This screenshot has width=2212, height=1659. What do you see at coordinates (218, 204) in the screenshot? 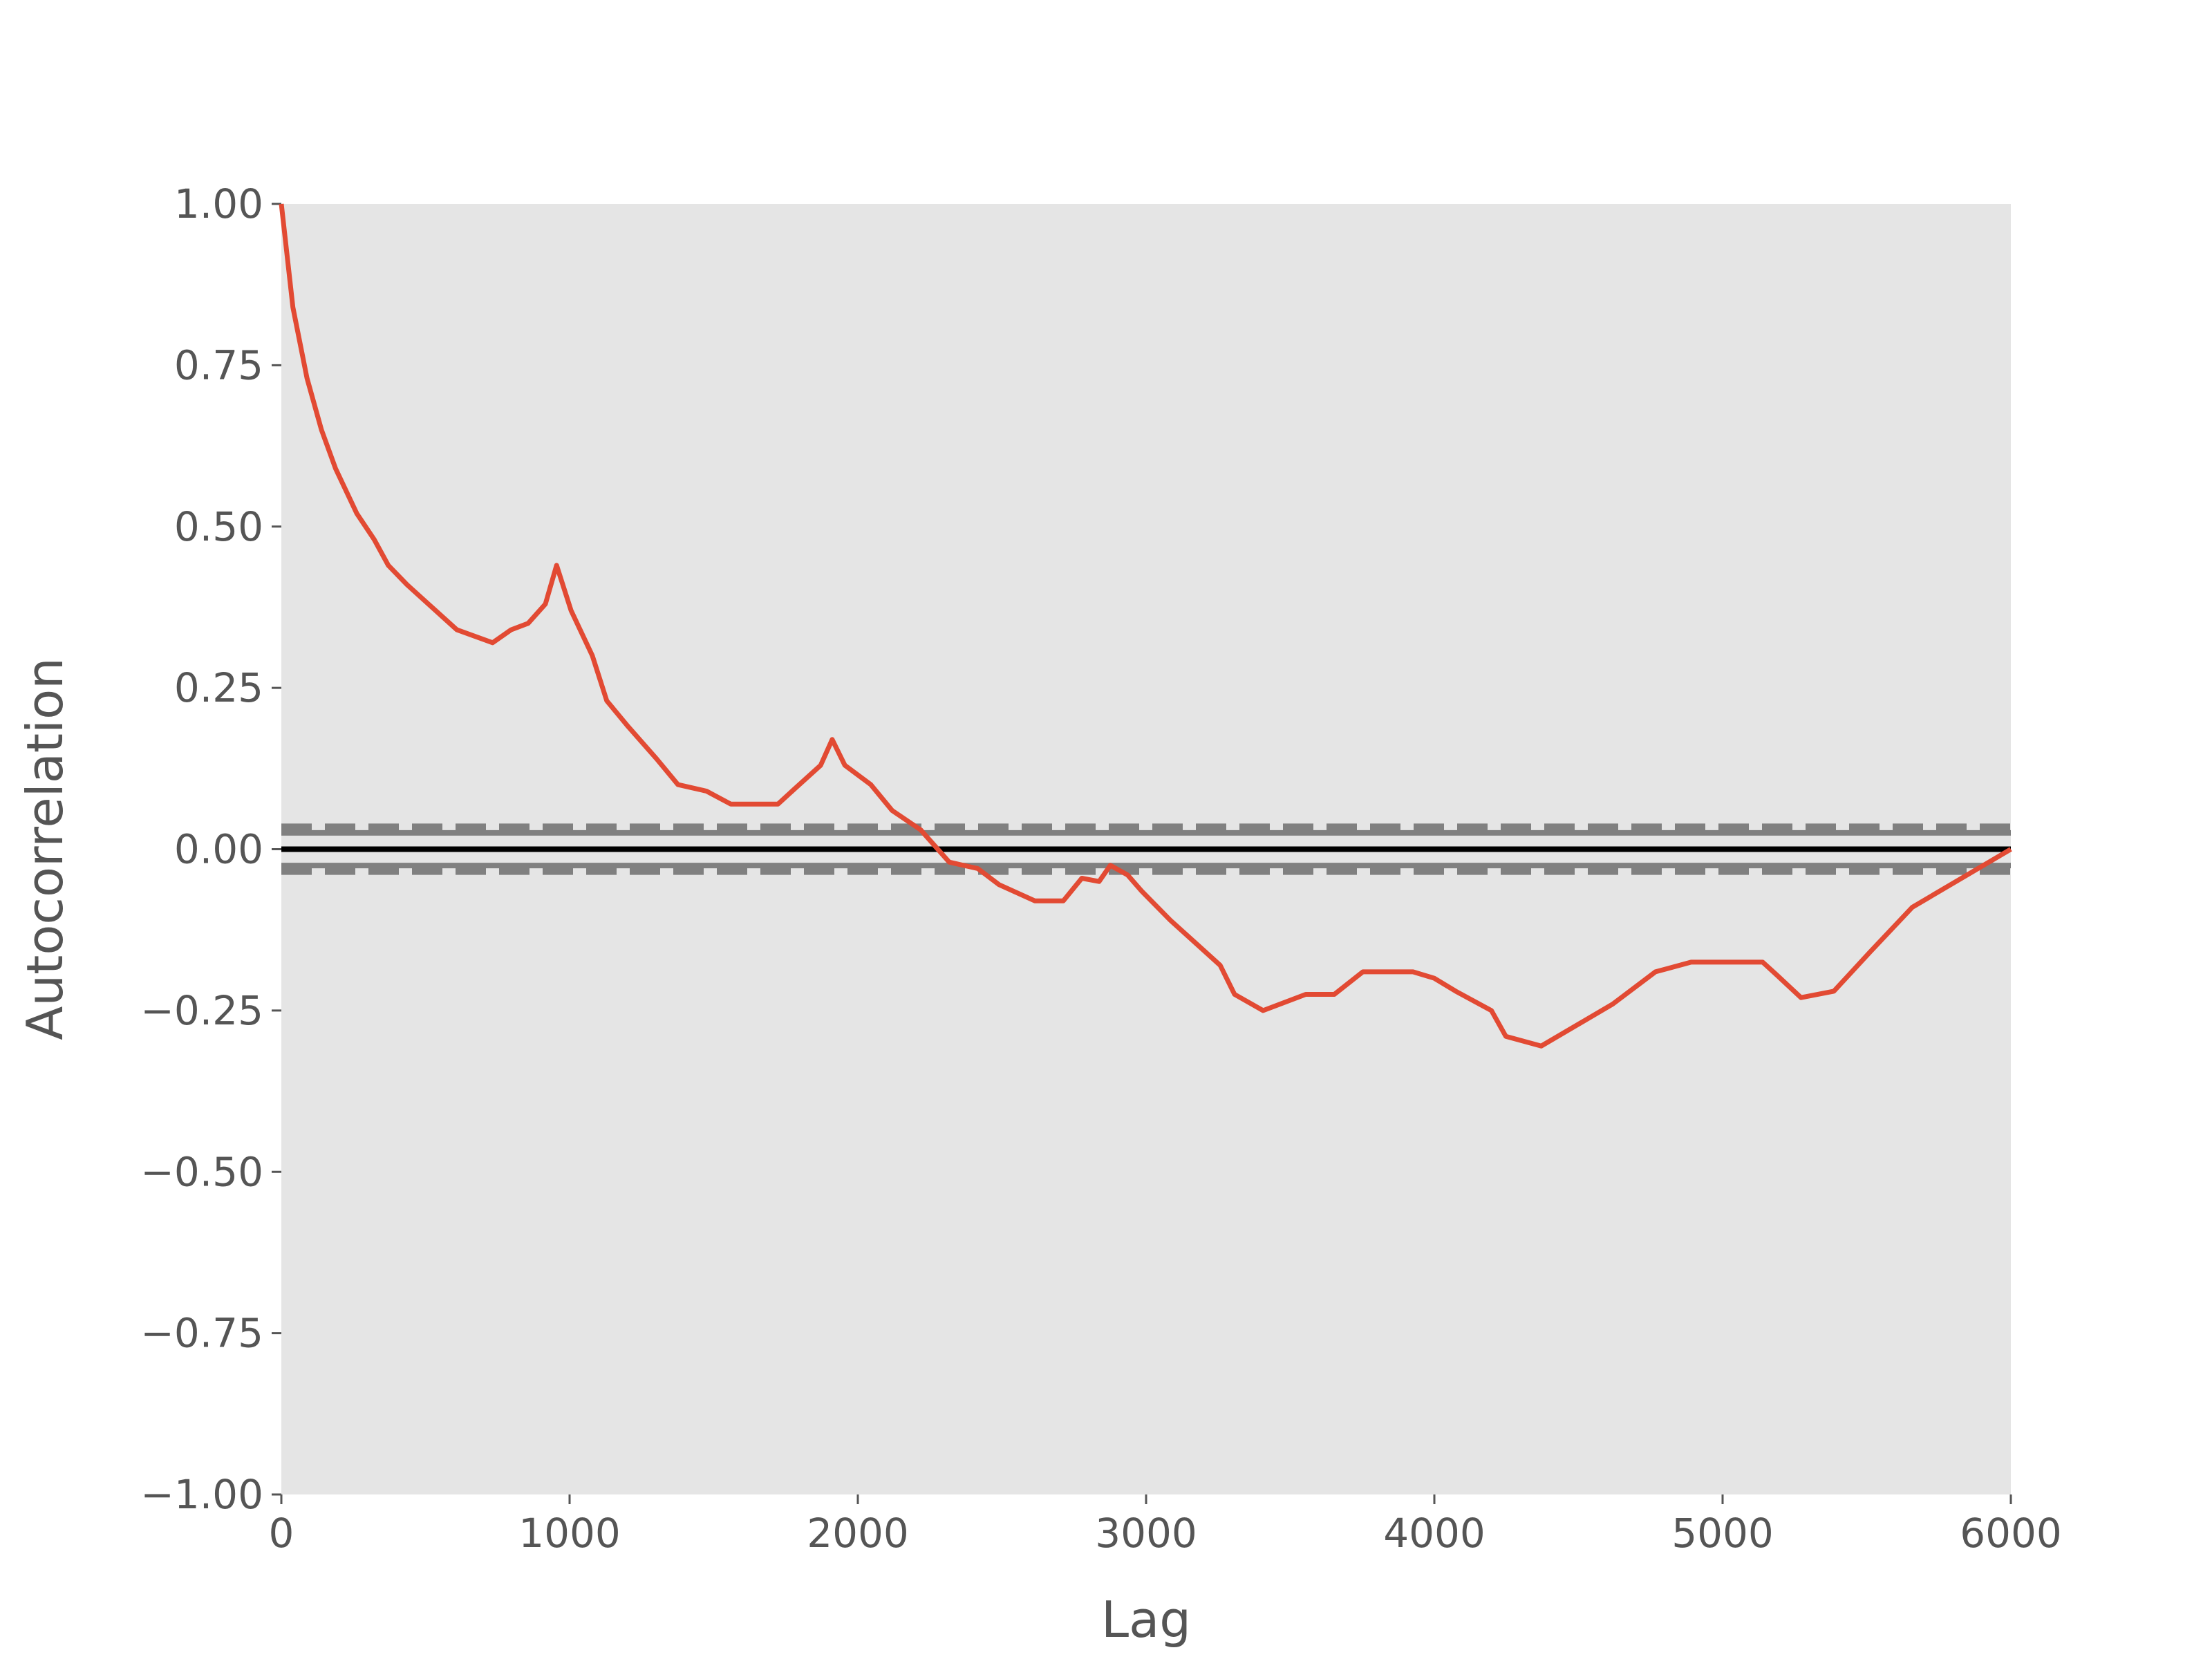
I see `y-tick-label: 1.00` at bounding box center [218, 204].